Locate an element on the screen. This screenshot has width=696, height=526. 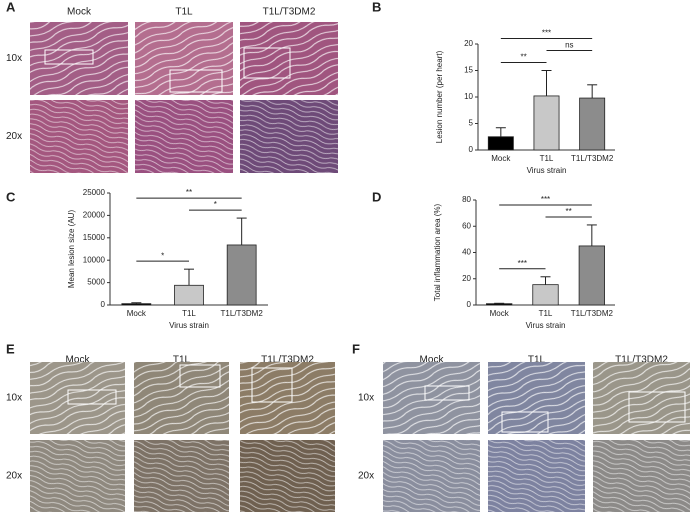
y-axis-title: Total inflammation area (%) is located at coordinates (437, 252).